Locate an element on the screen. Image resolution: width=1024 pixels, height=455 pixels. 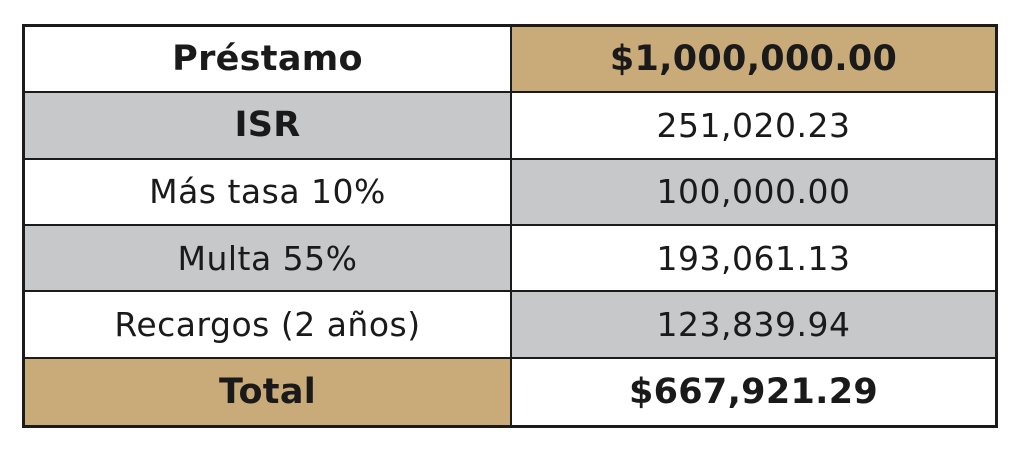
row-label-total: Total is located at coordinates (268, 391).